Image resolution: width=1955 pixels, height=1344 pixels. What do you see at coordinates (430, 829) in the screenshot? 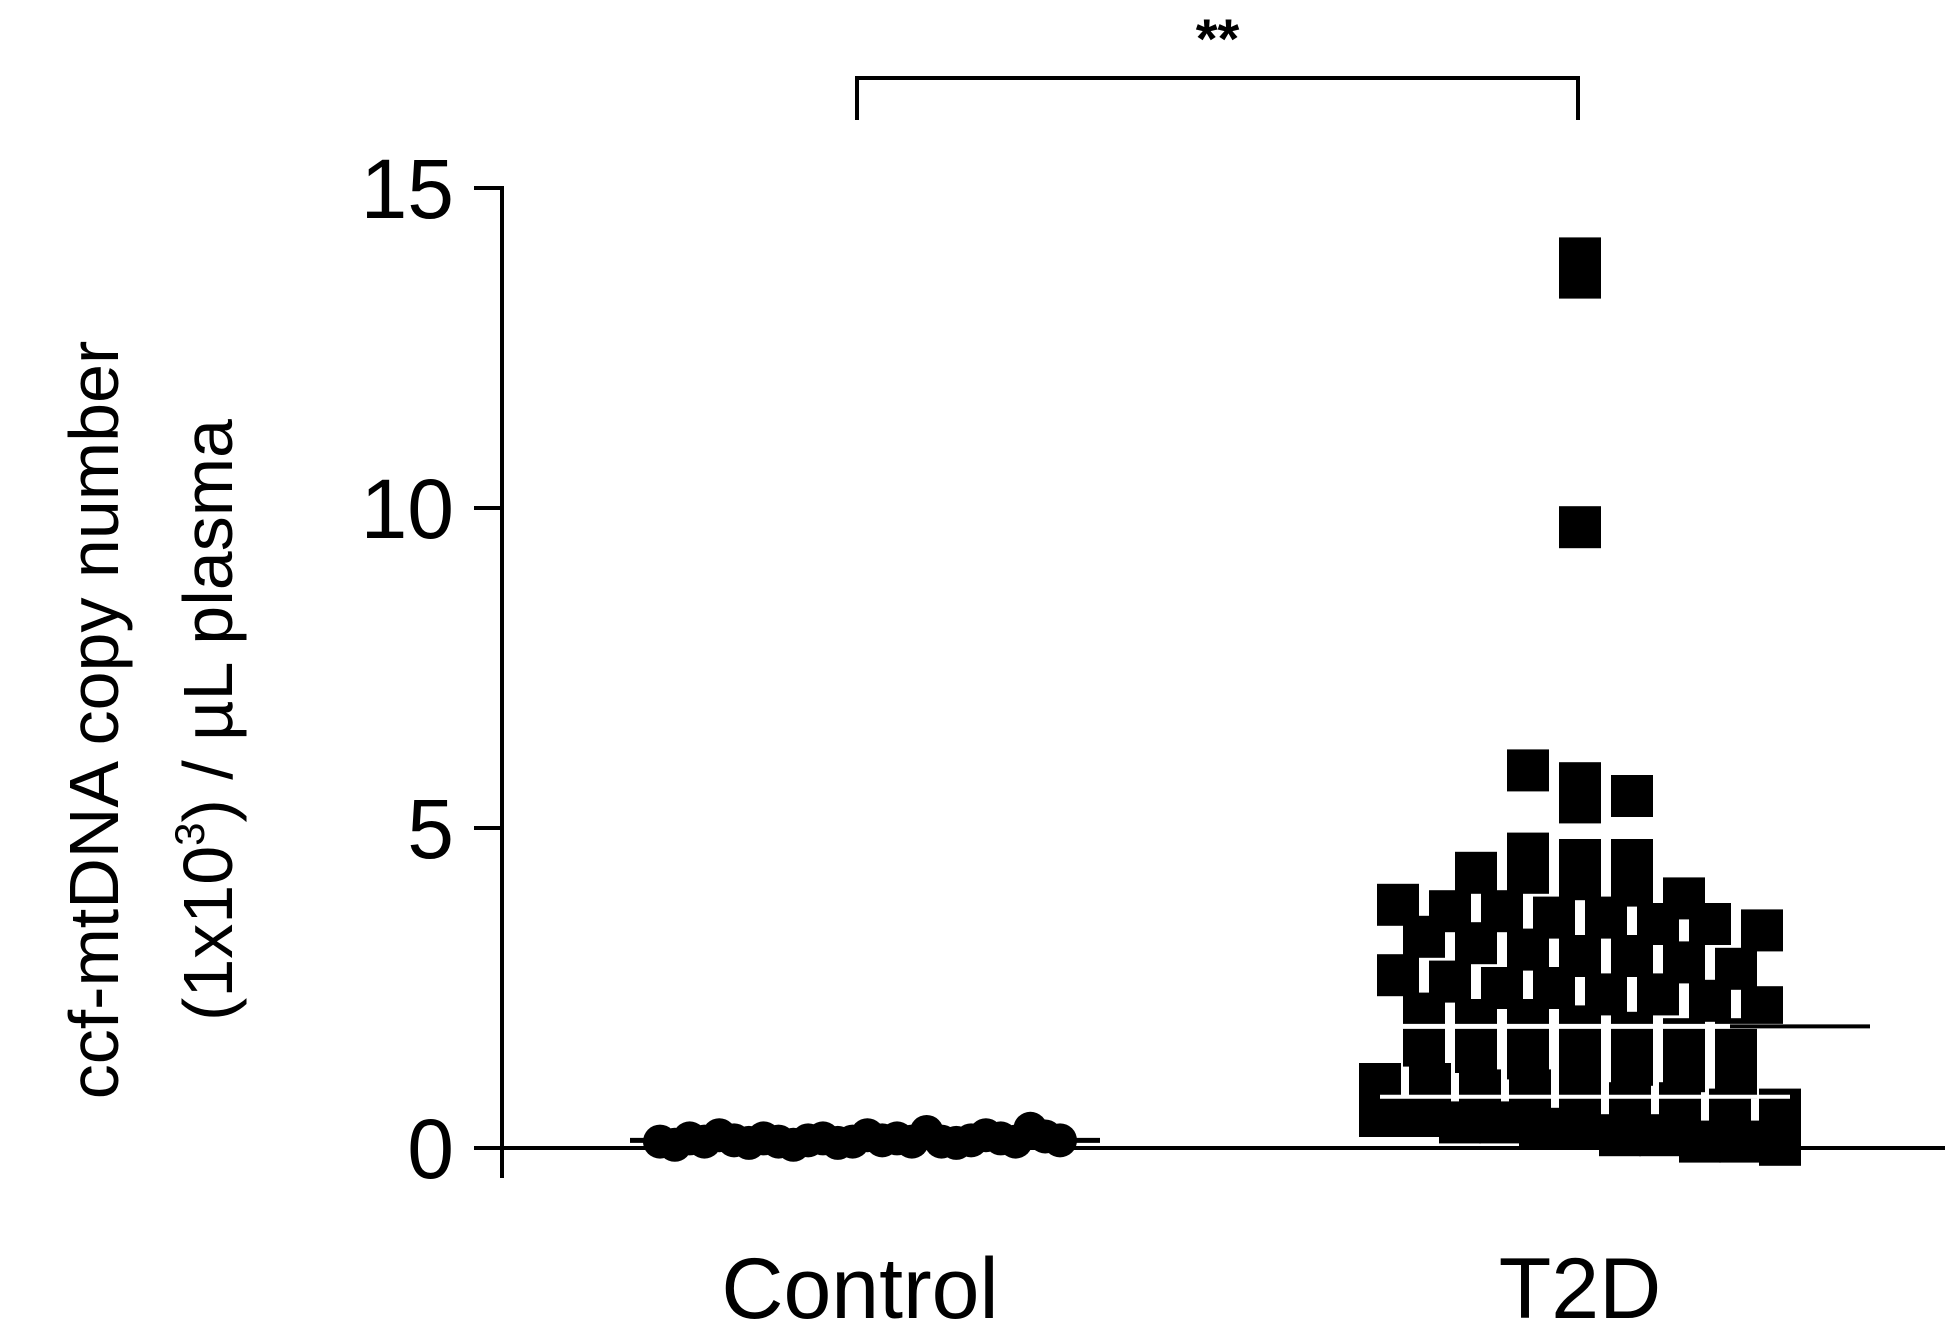
I see `y-tick-label: 5` at bounding box center [430, 829].